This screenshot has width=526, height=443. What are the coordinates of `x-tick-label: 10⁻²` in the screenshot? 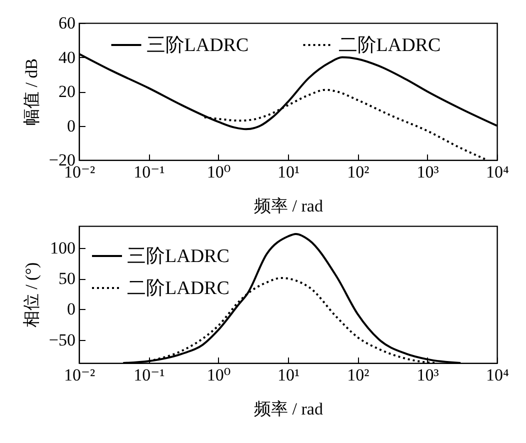 It's located at (80, 375).